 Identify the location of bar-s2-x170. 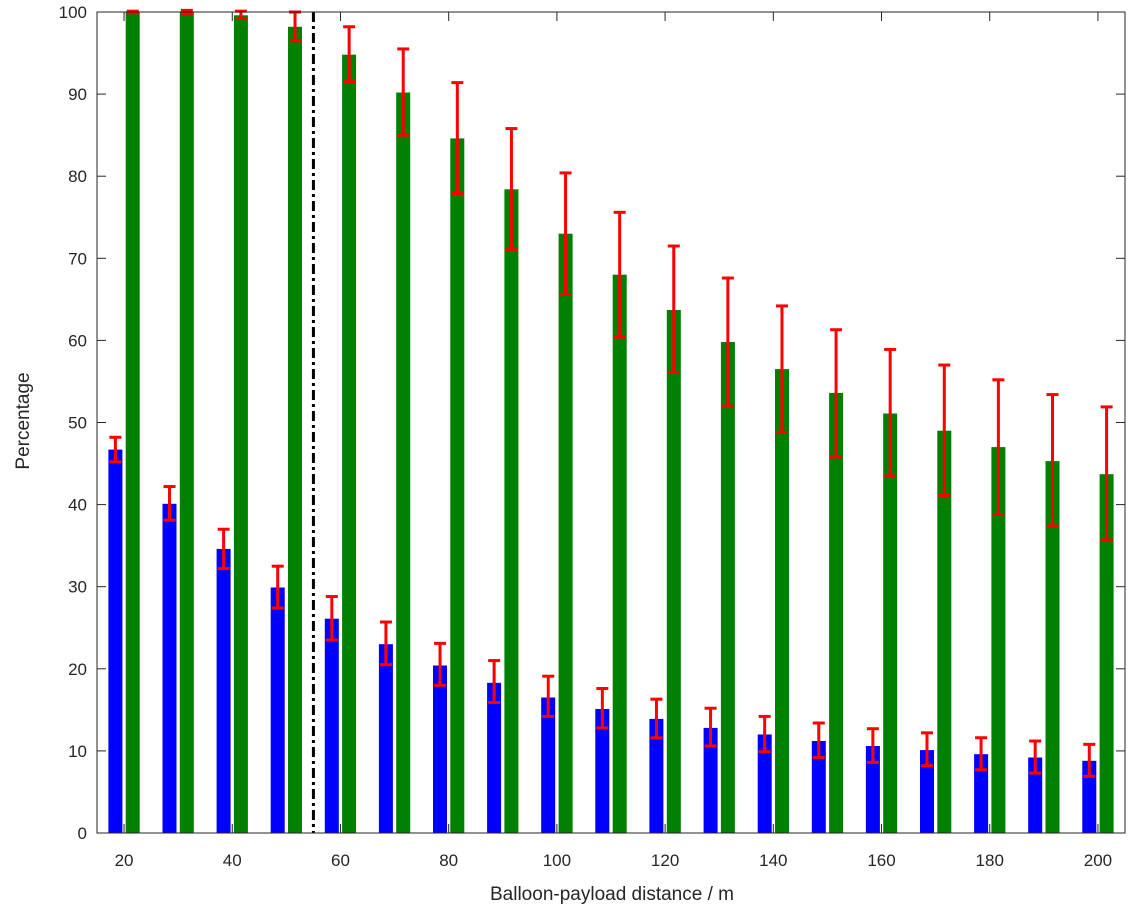
(944, 631).